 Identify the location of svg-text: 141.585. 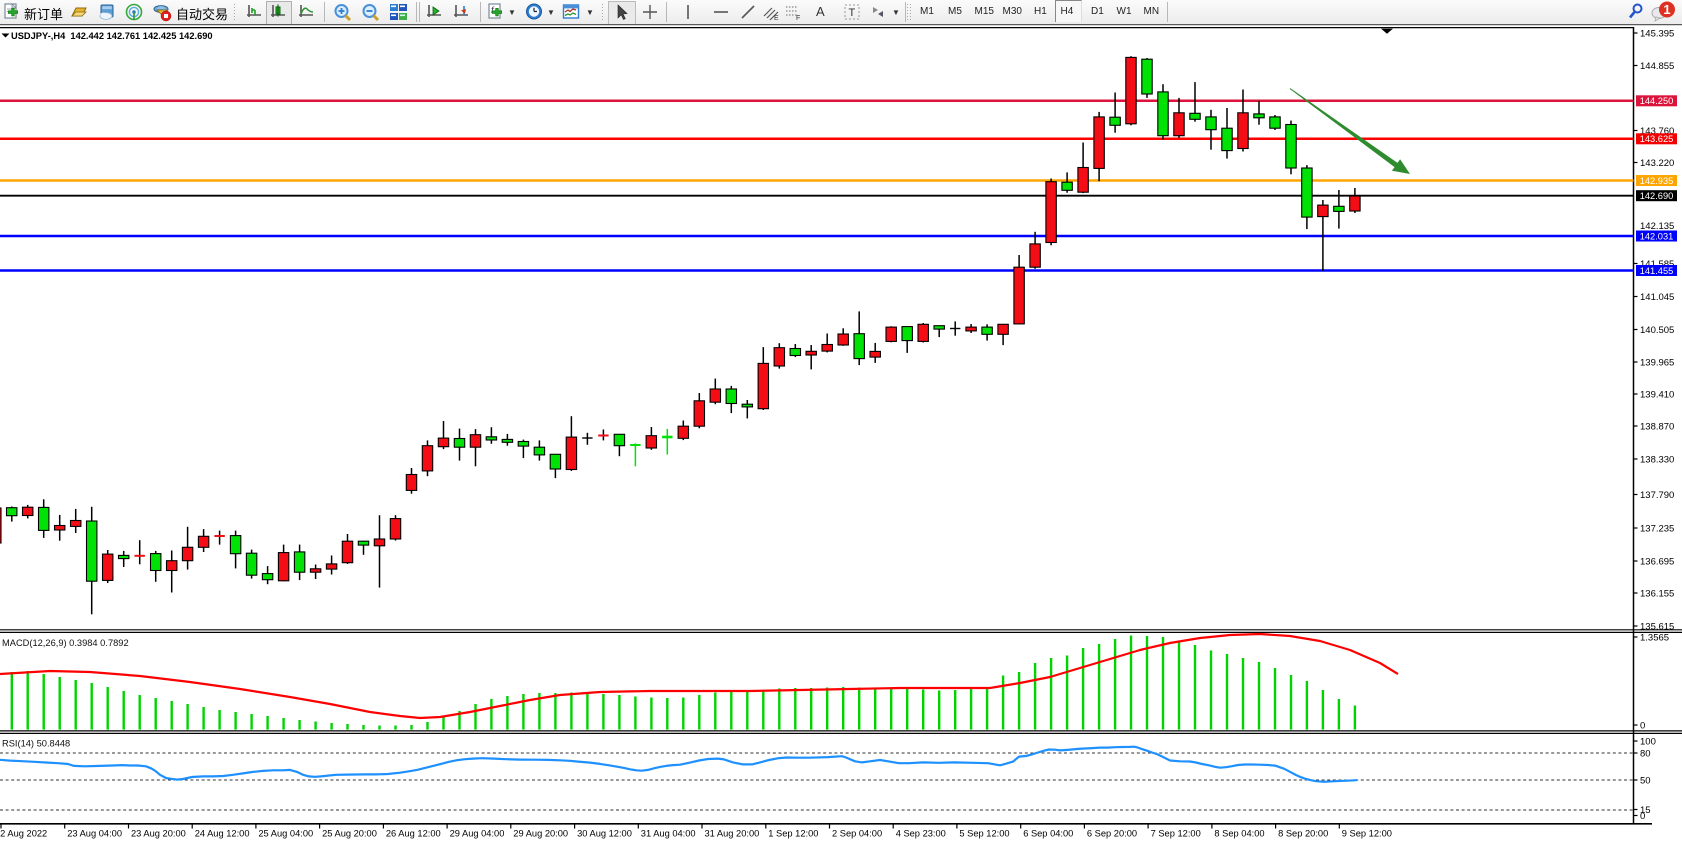
(1657, 264).